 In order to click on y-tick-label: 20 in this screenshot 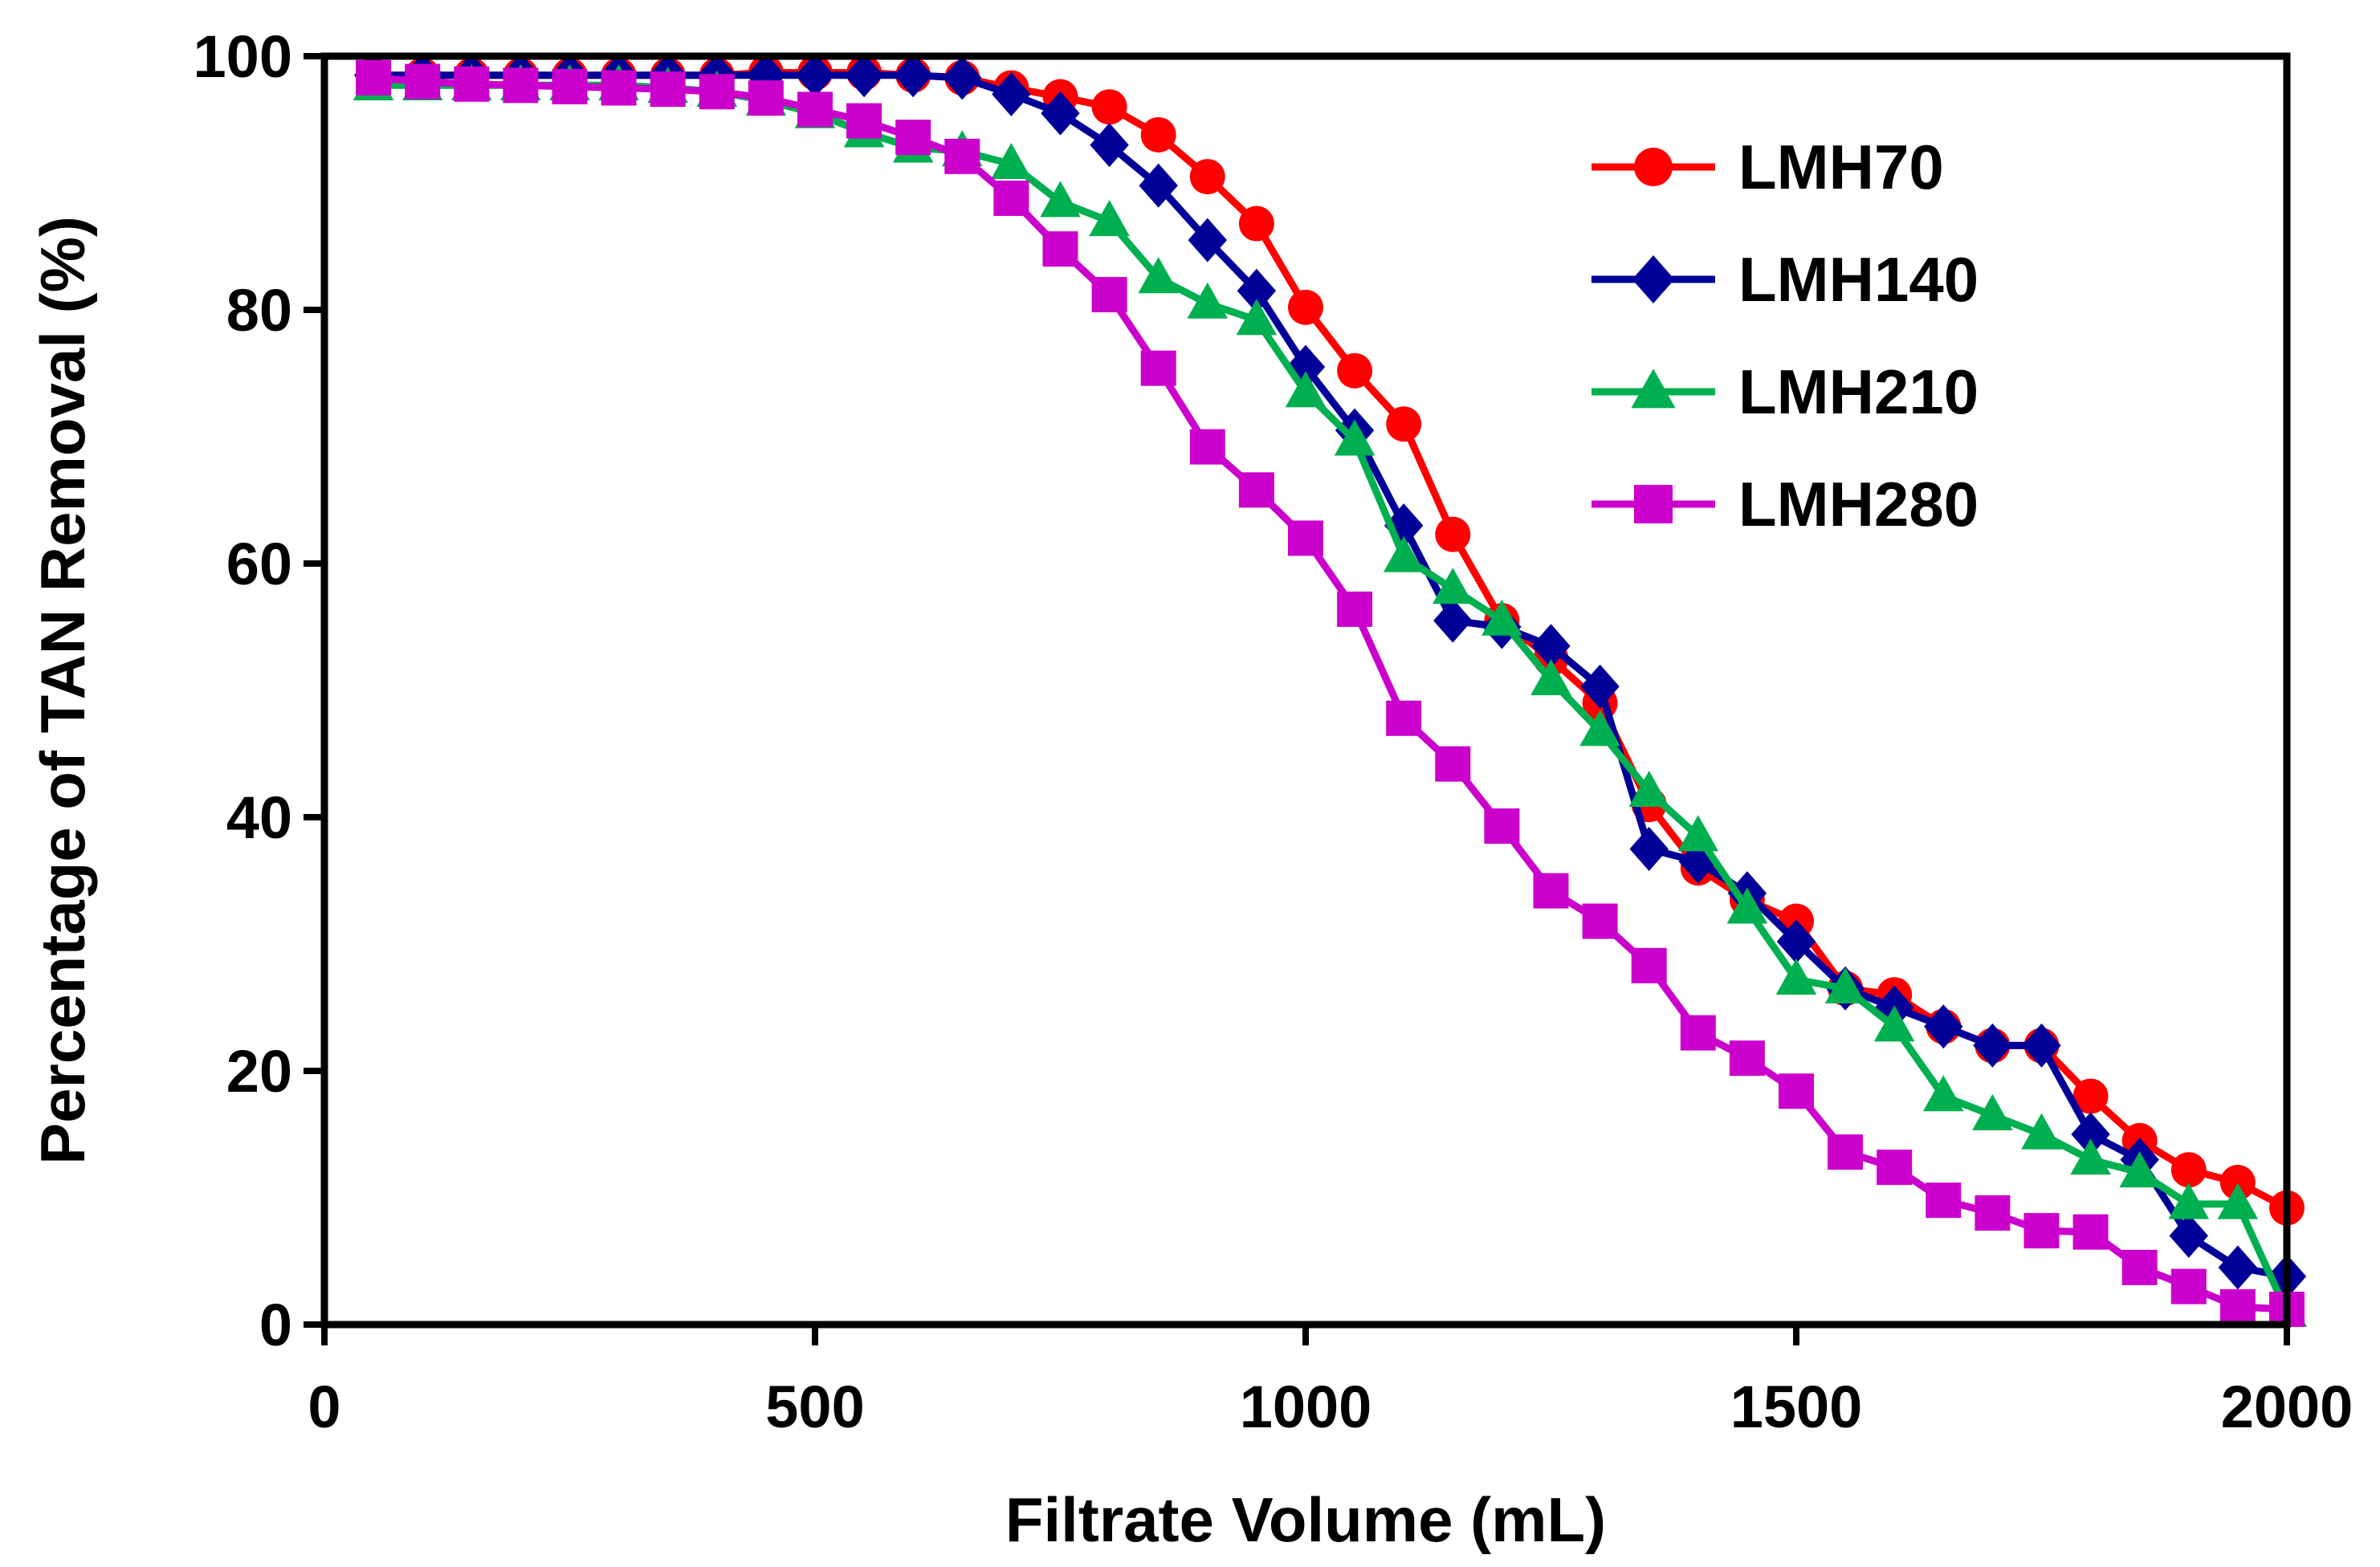, I will do `click(259, 1071)`.